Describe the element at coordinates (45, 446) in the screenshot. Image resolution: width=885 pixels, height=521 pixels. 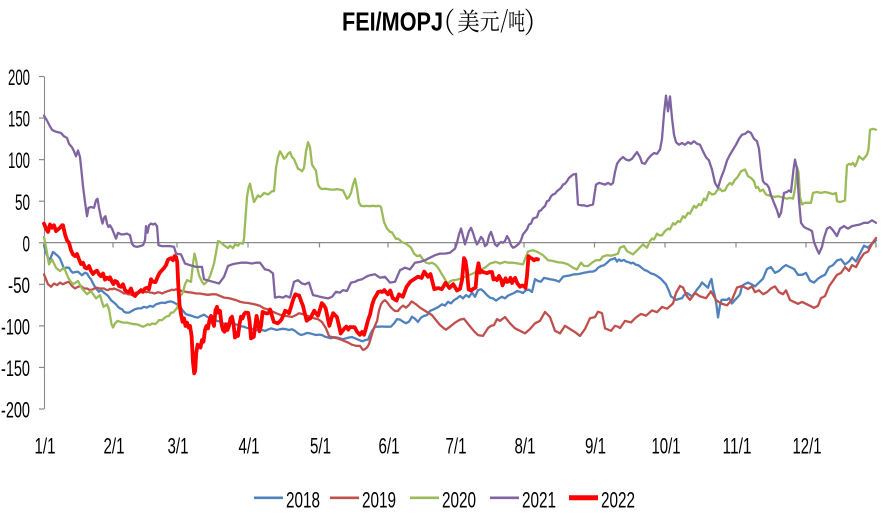
I see `svg-text: 1/1` at that location.